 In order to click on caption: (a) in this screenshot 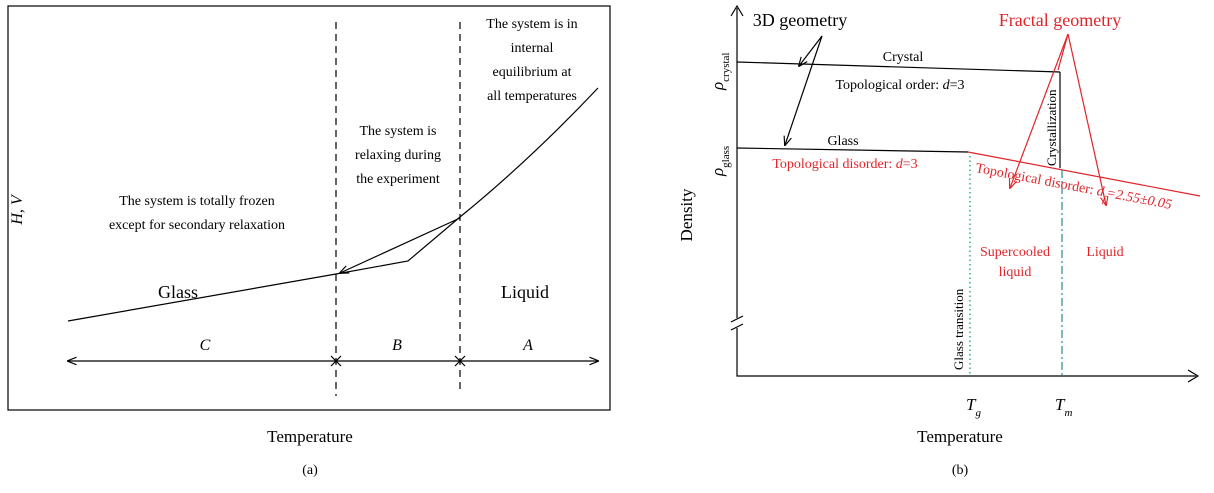, I will do `click(310, 470)`.